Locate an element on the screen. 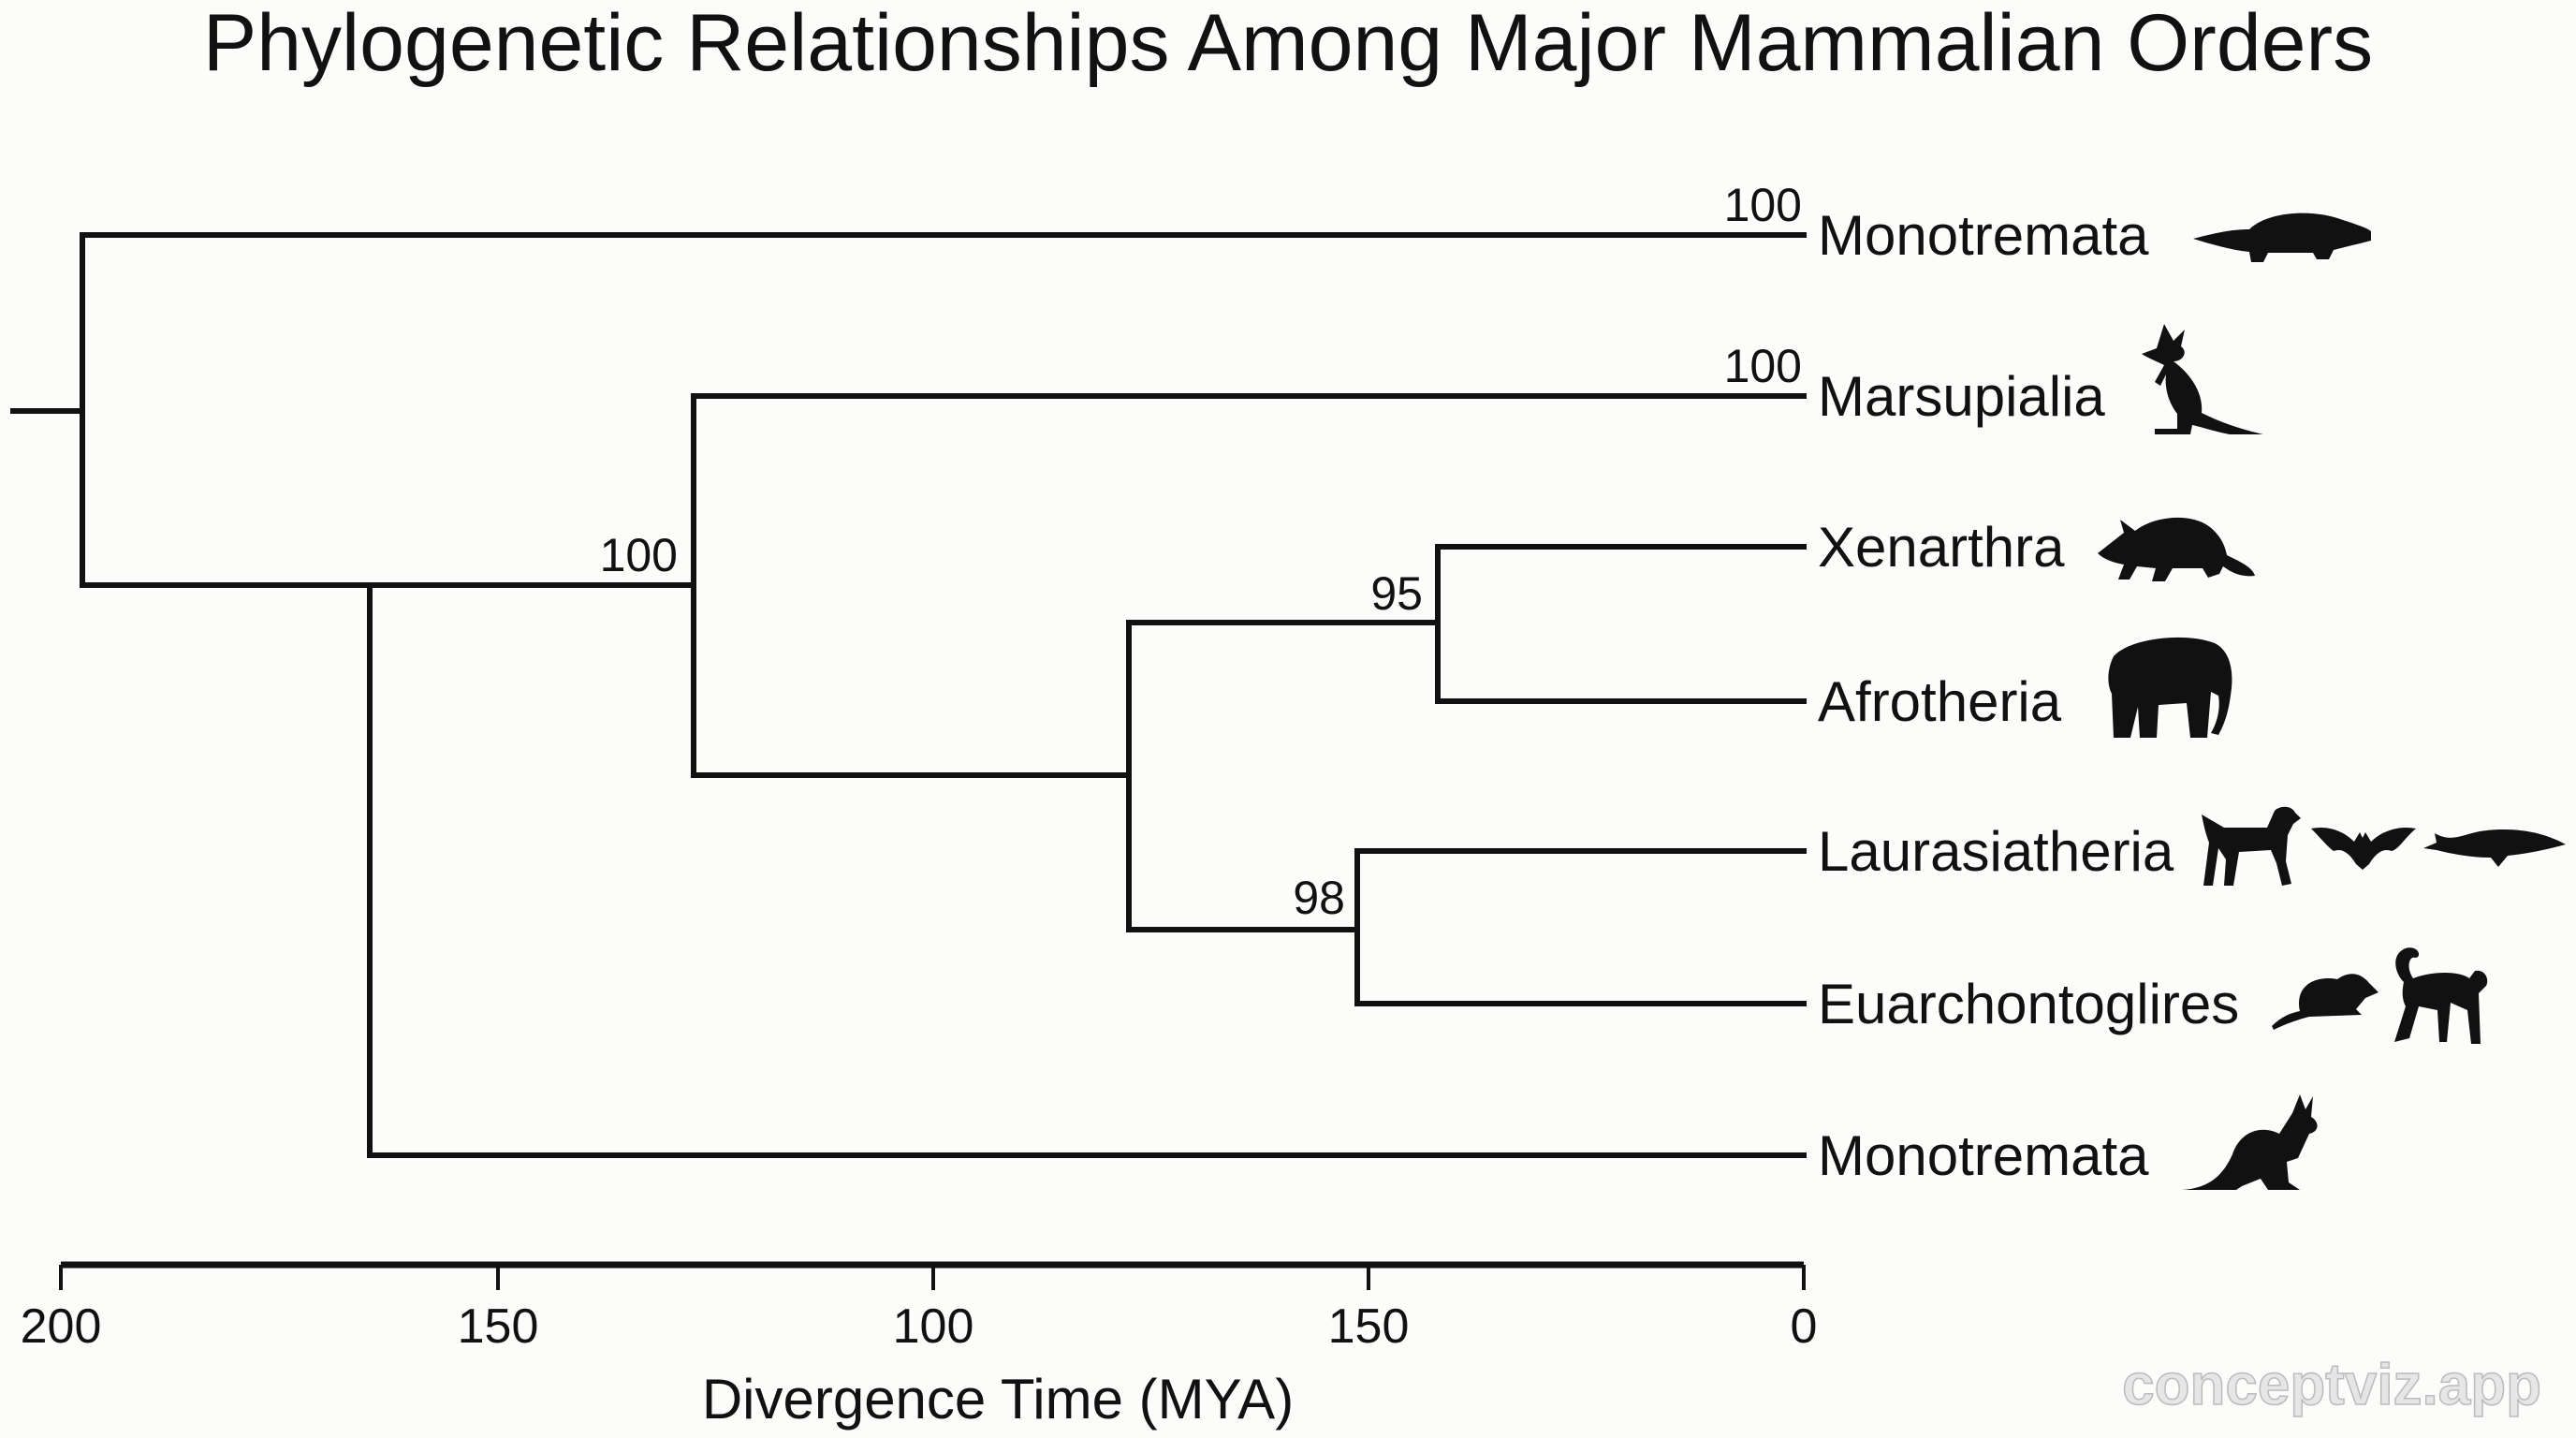  elephant-icon is located at coordinates (2170, 687).